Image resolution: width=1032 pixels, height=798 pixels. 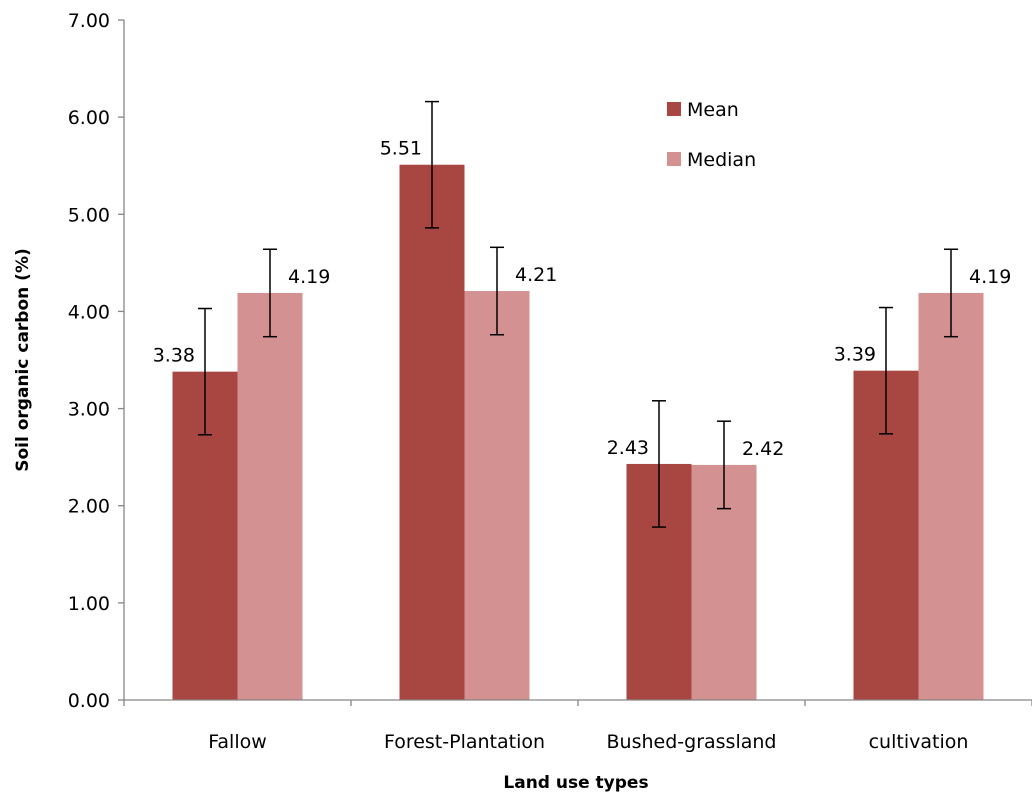 I want to click on y-tick-label: 2.00, so click(x=89, y=507).